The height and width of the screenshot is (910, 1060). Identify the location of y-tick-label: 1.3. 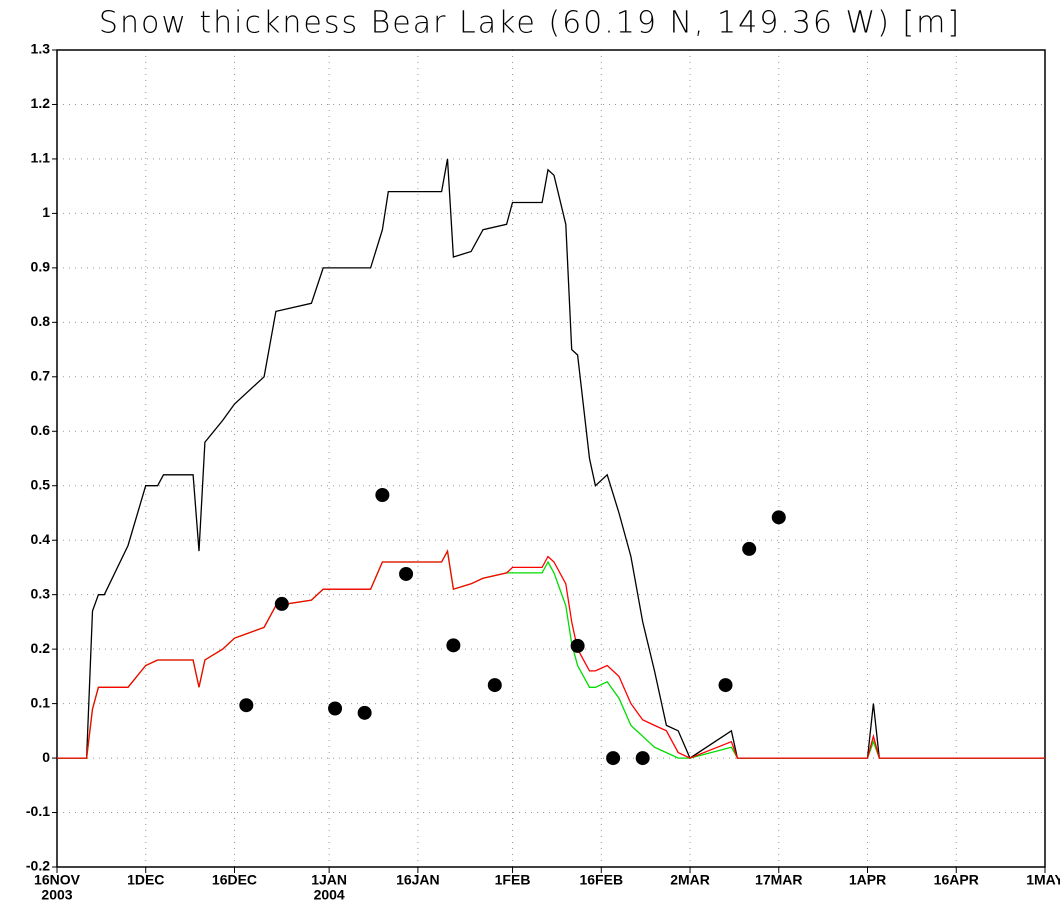
(41, 49).